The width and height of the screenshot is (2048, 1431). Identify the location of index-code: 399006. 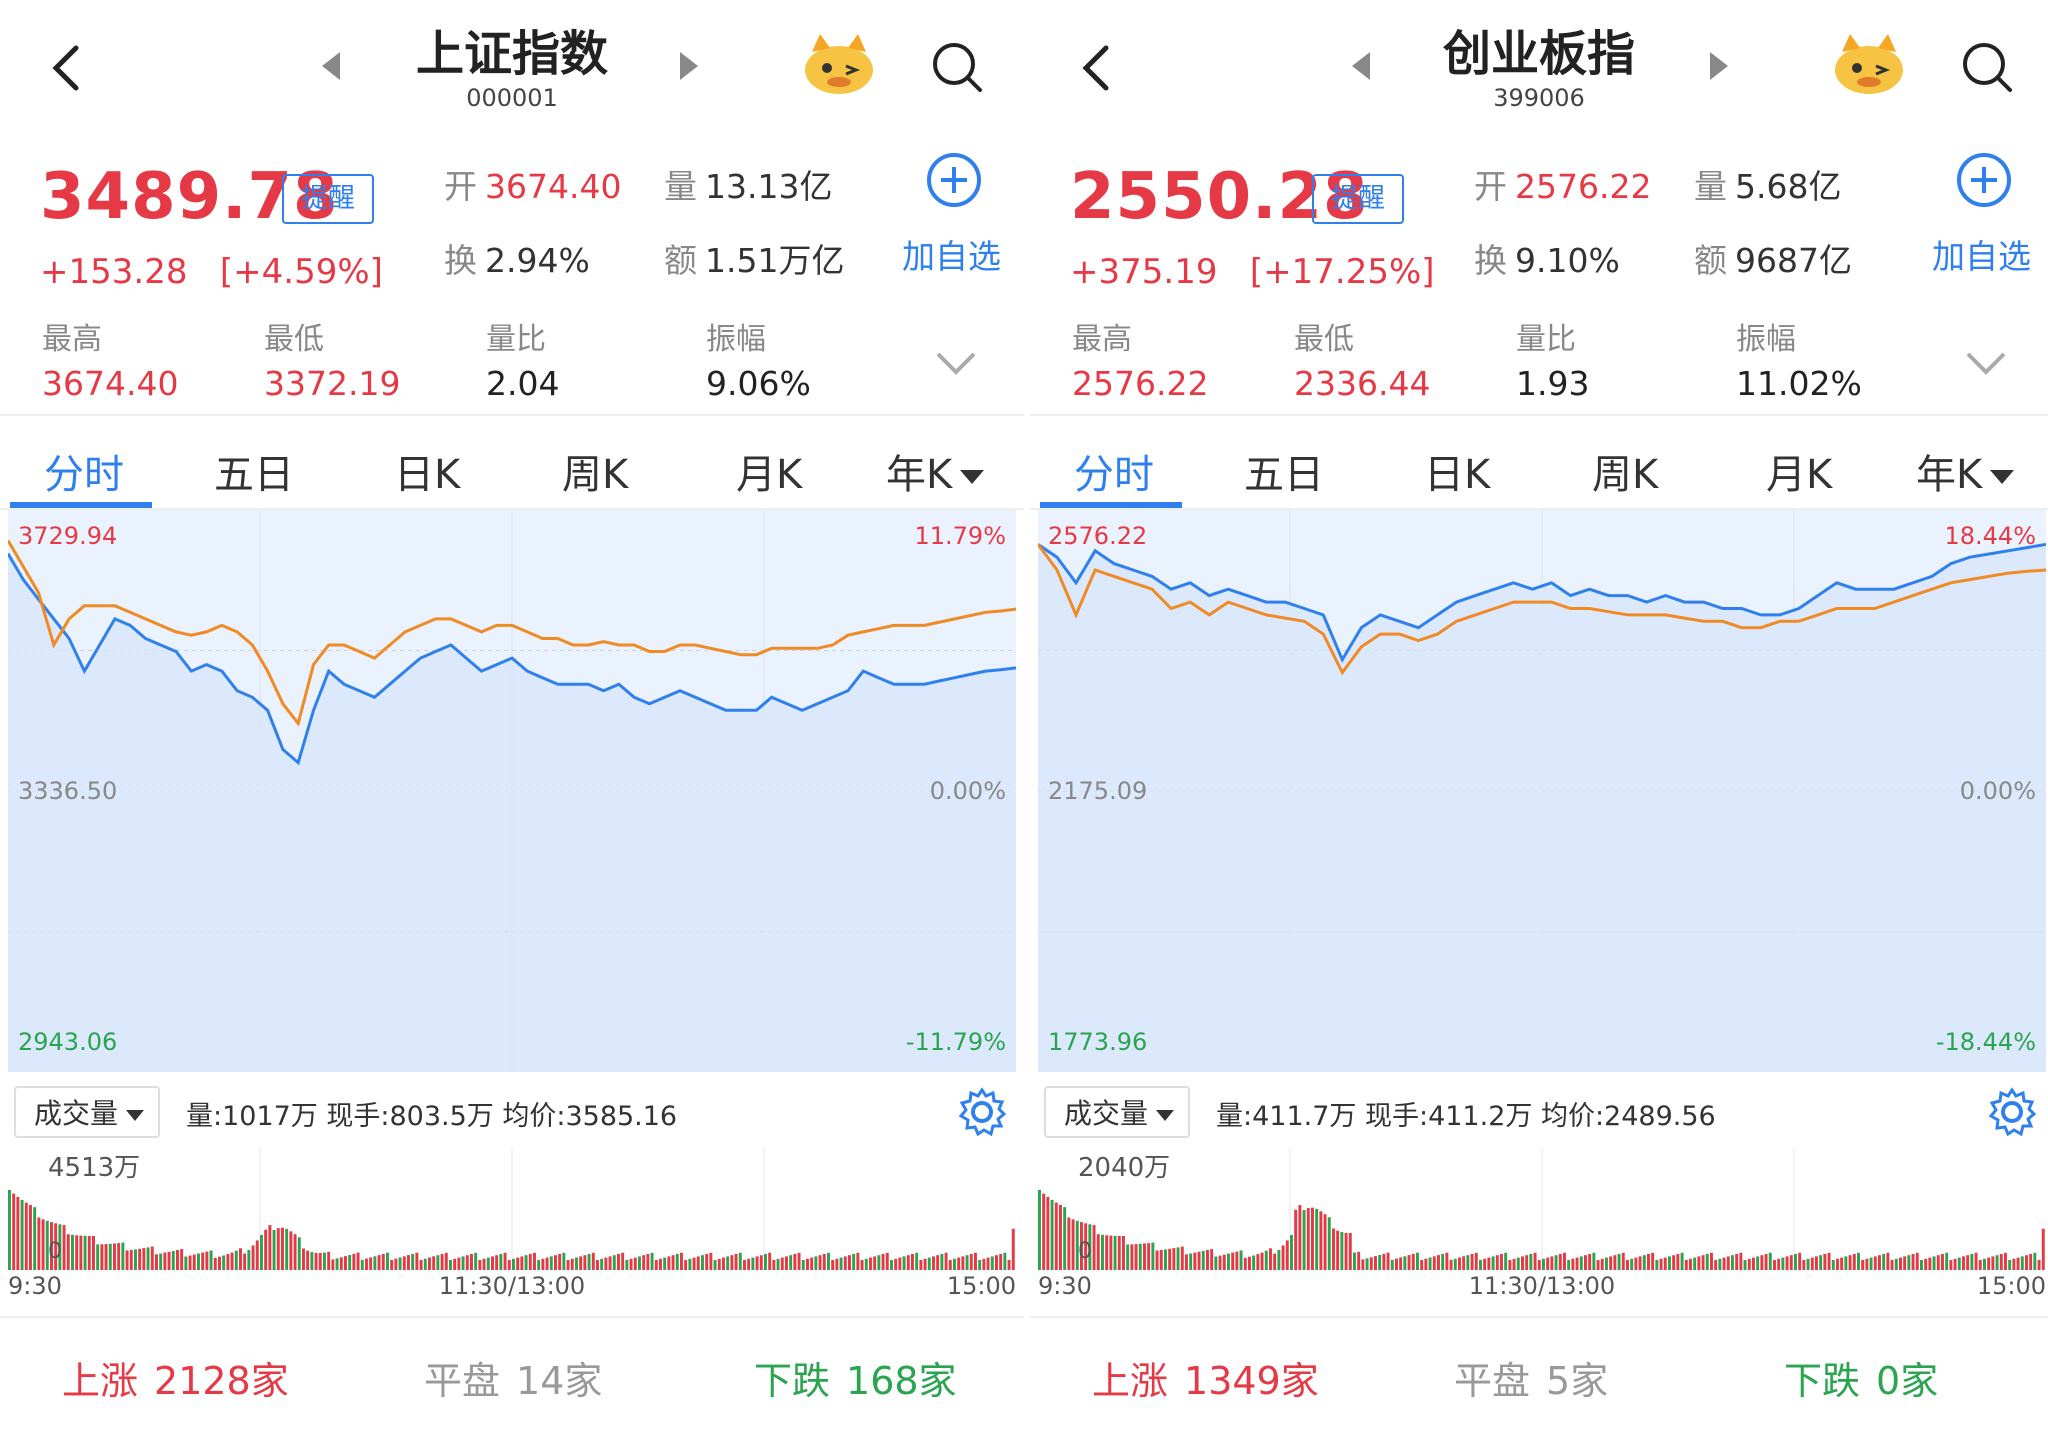
(1539, 98).